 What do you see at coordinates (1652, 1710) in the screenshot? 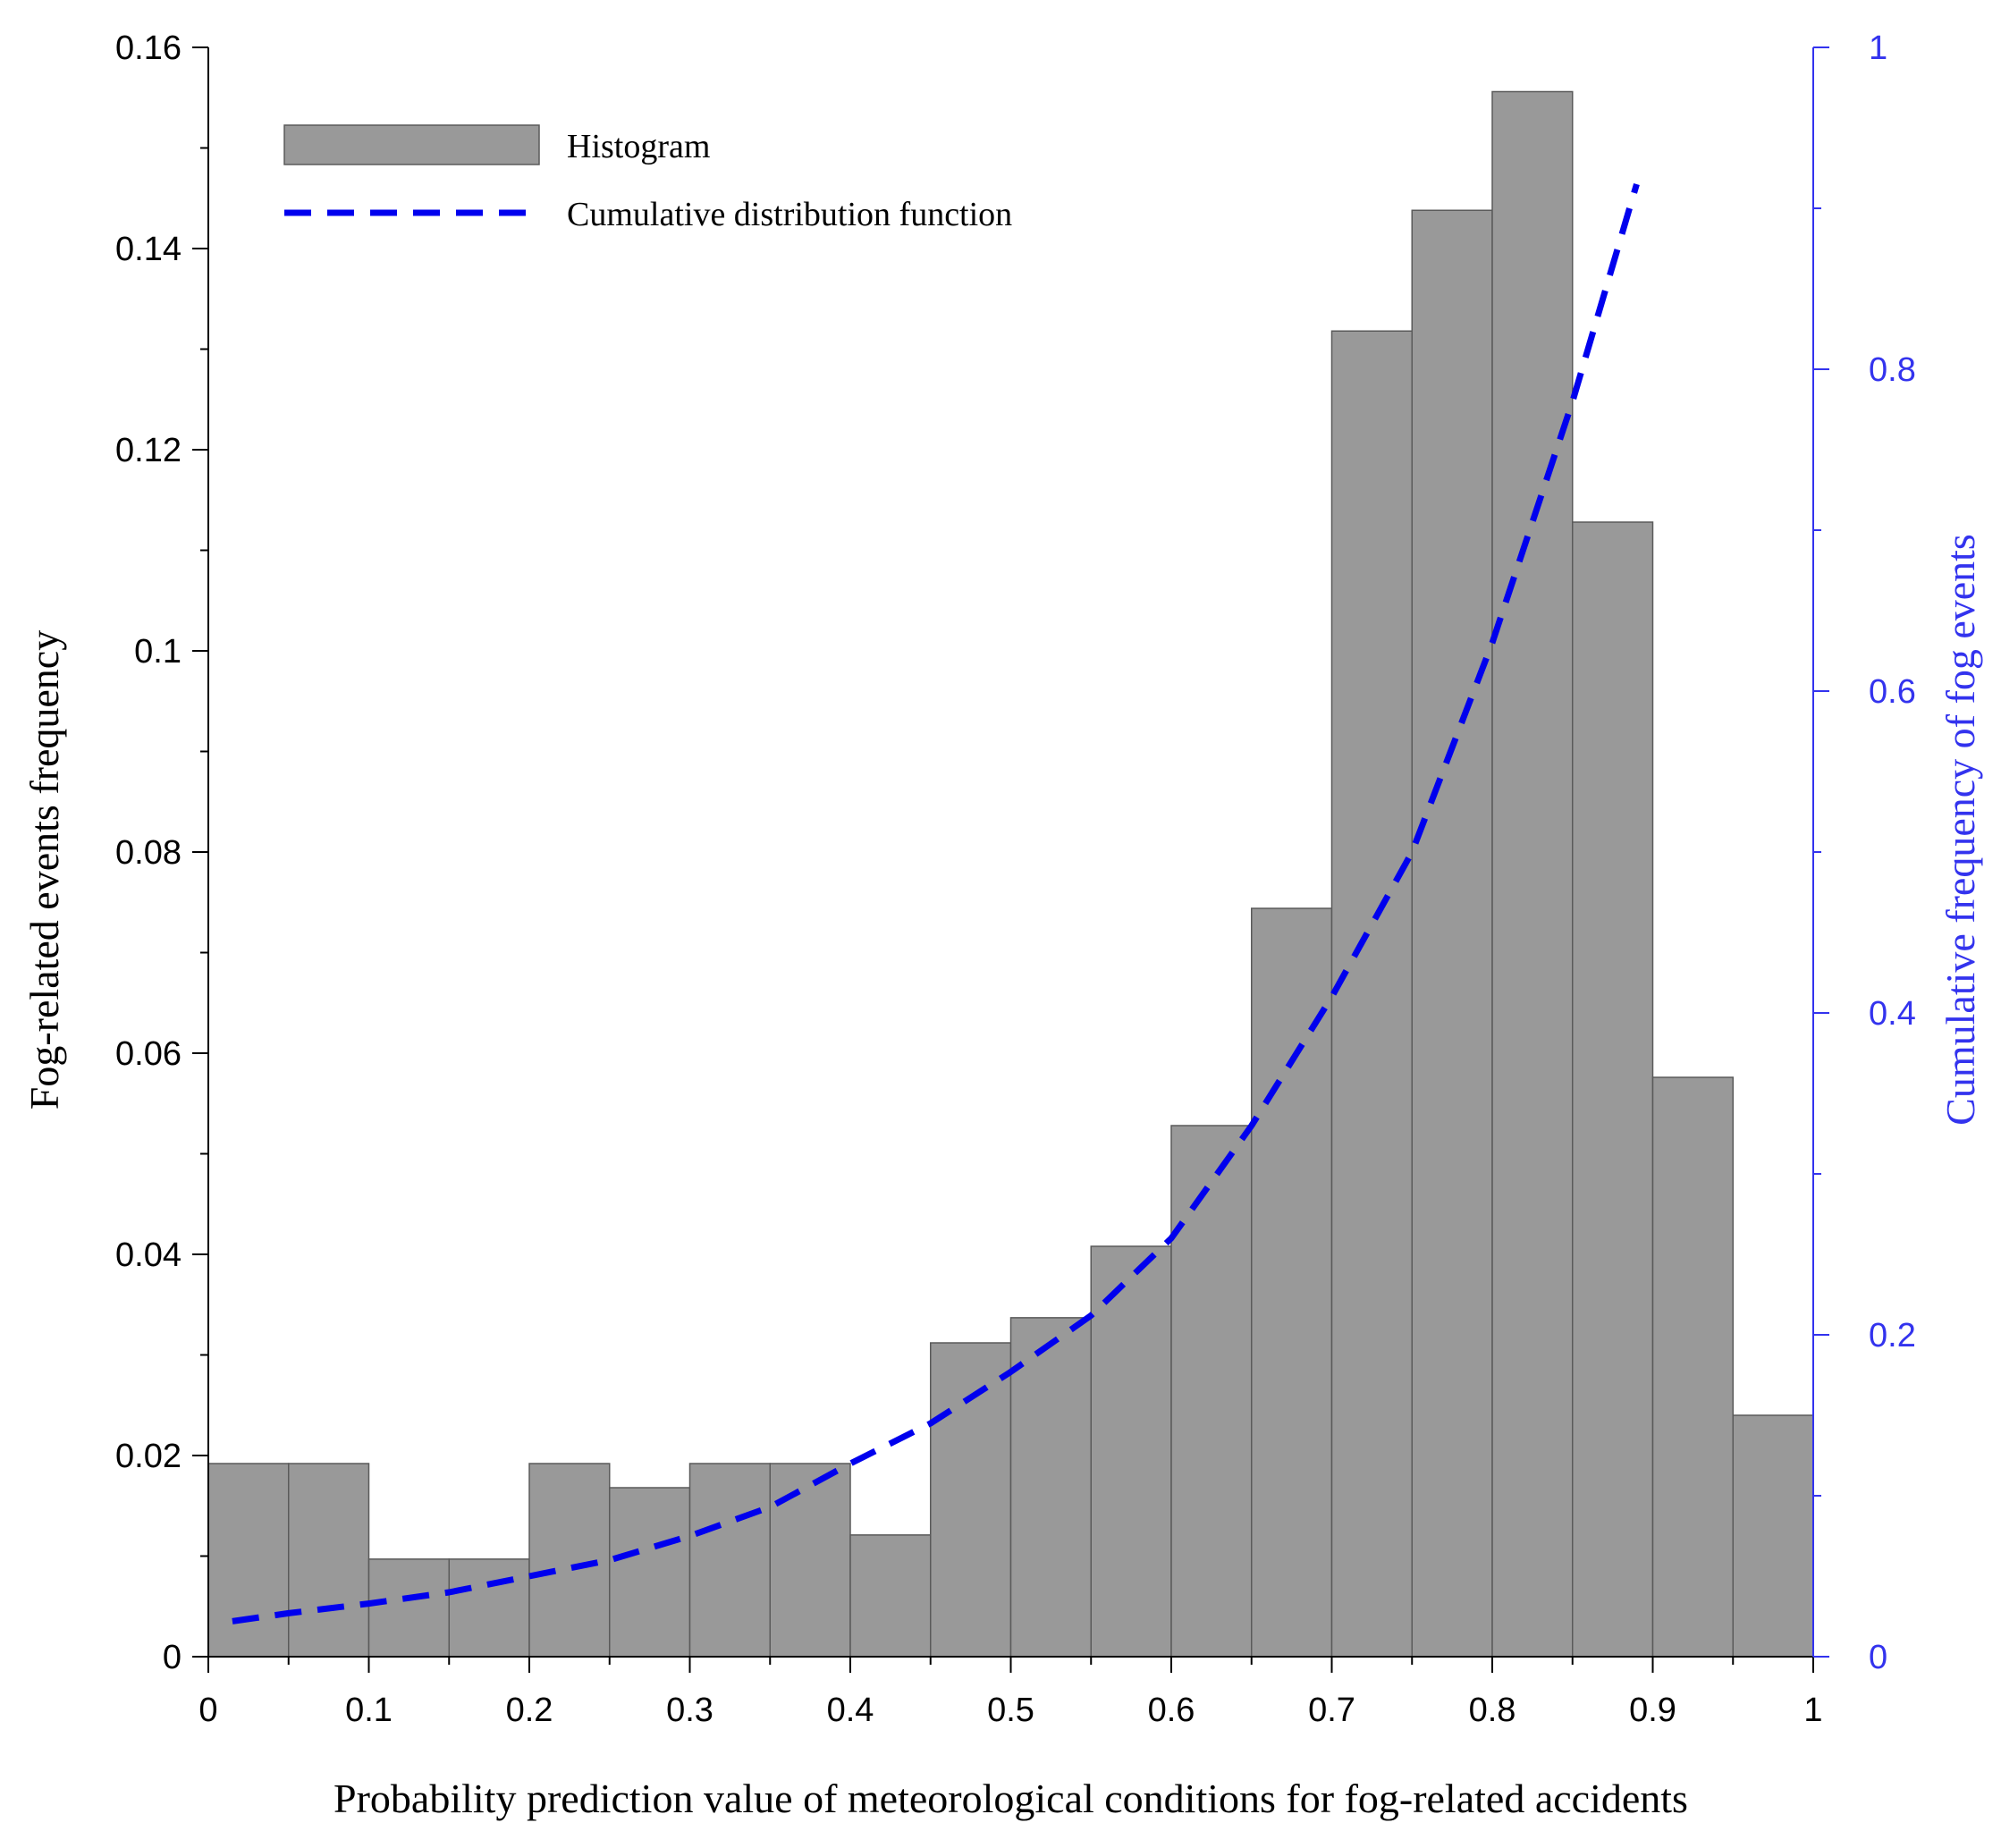
I see `x-tick-label: 0.9` at bounding box center [1652, 1710].